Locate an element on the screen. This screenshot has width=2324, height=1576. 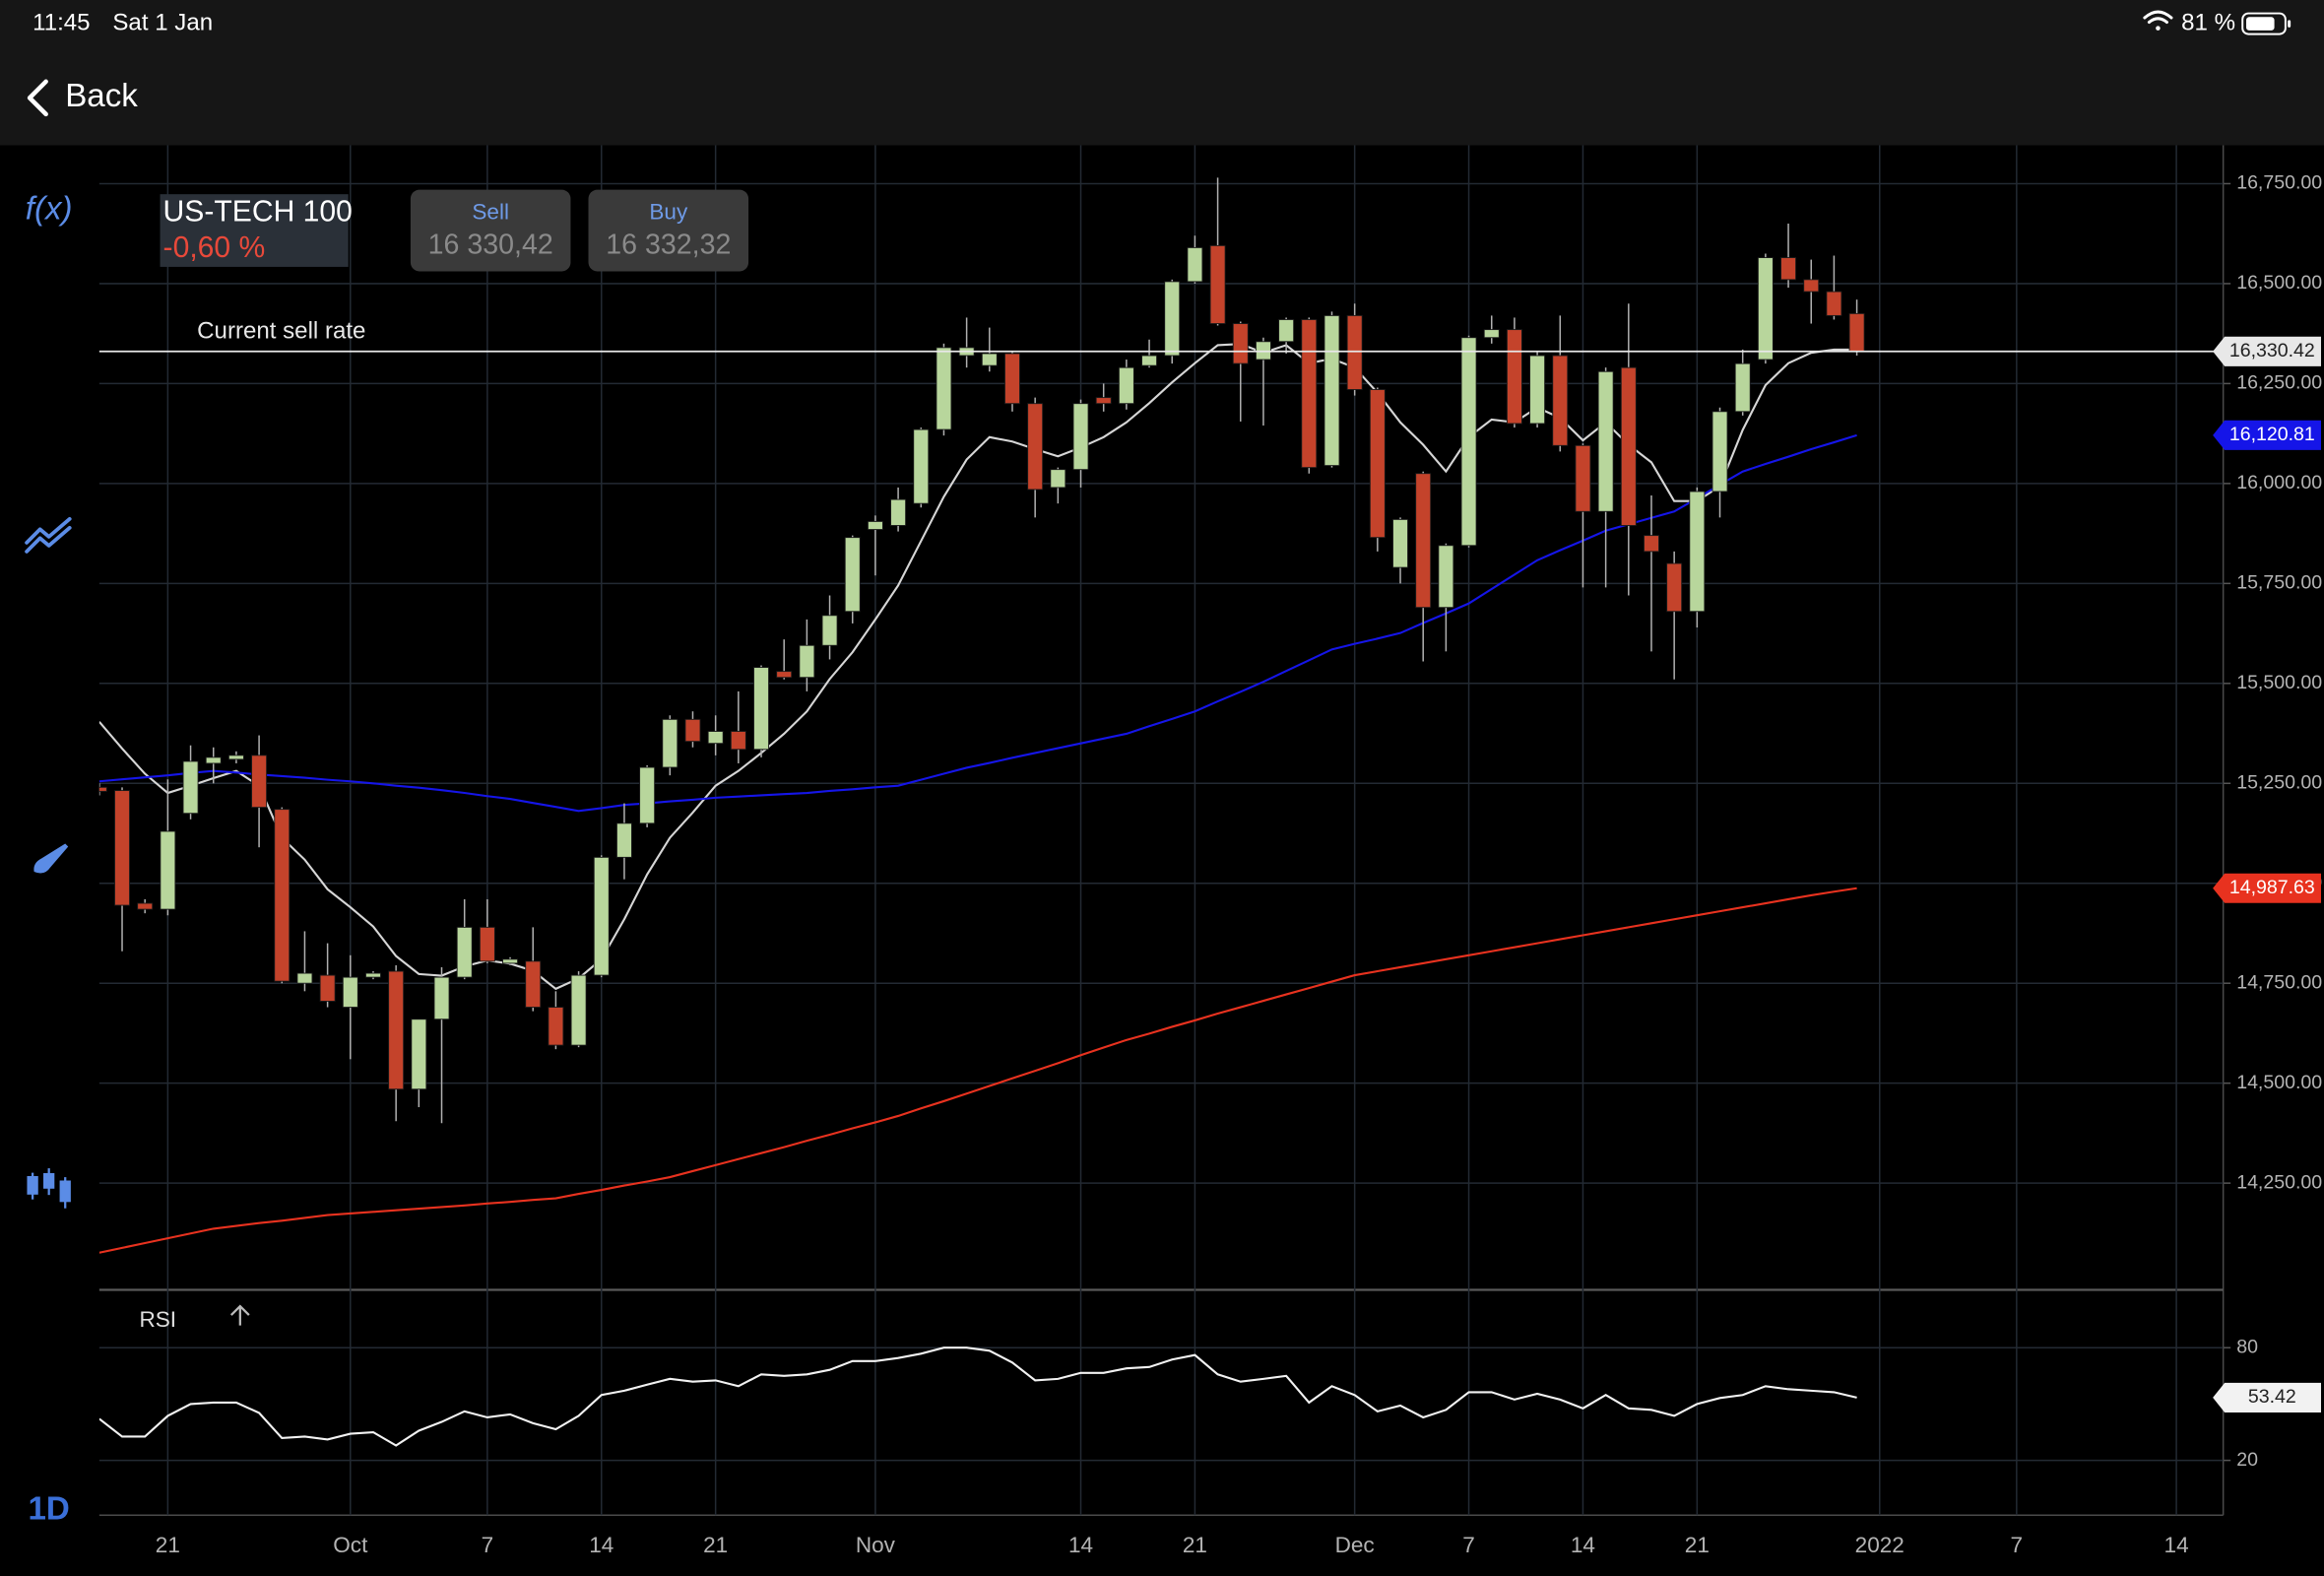
y-tick-label: 20 is located at coordinates (2247, 1460).